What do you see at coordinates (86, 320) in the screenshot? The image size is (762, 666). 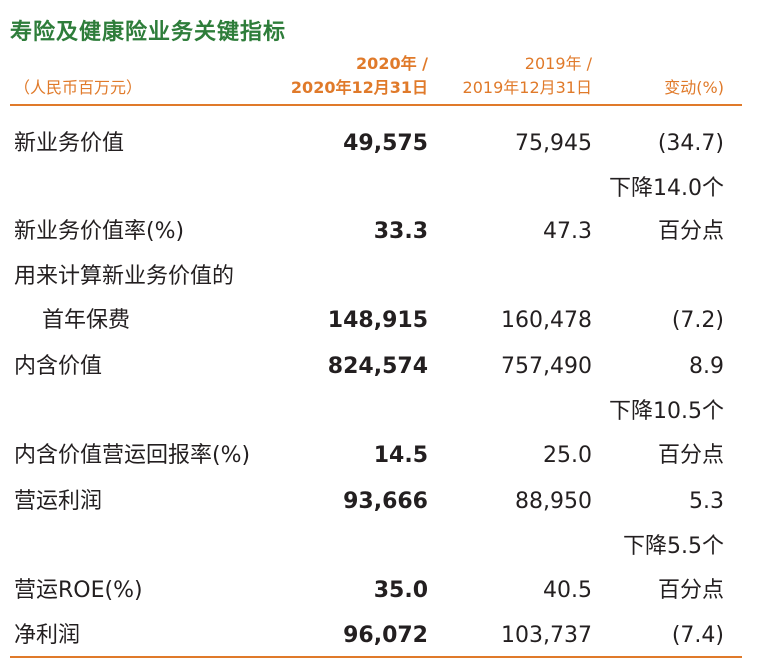 I see `row-label: 首年保费` at bounding box center [86, 320].